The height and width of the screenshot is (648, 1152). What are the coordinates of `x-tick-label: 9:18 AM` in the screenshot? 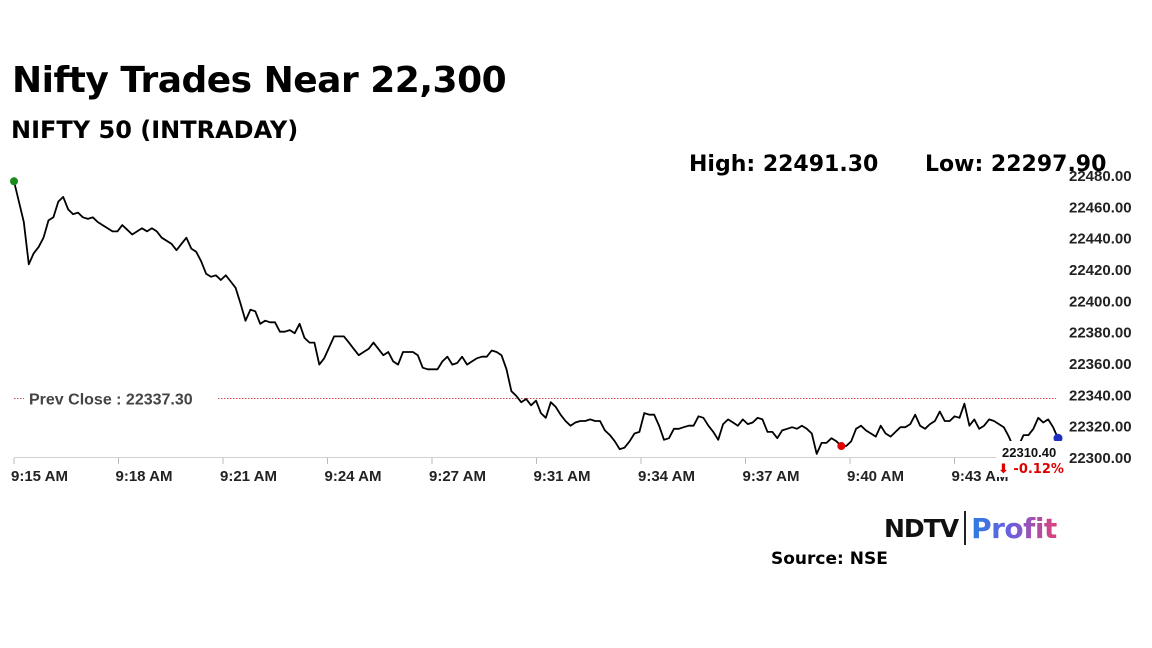 It's located at (144, 476).